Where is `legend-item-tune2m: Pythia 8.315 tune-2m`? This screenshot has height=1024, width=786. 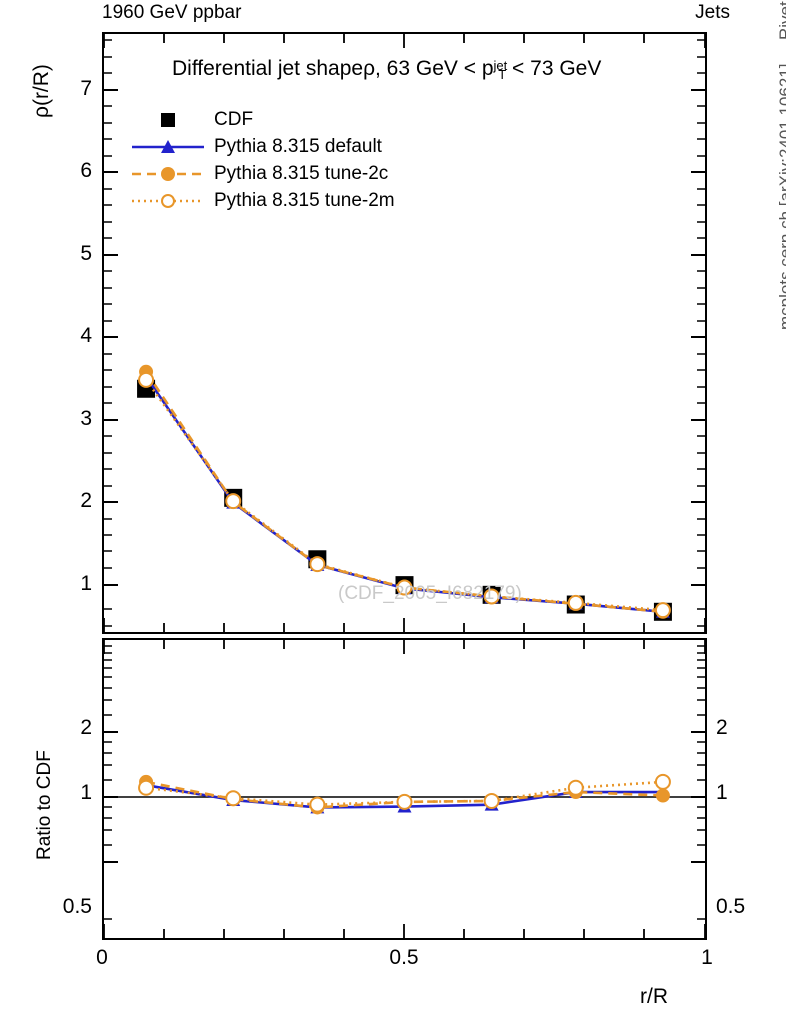
legend-item-tune2m: Pythia 8.315 tune-2m is located at coordinates (263, 200).